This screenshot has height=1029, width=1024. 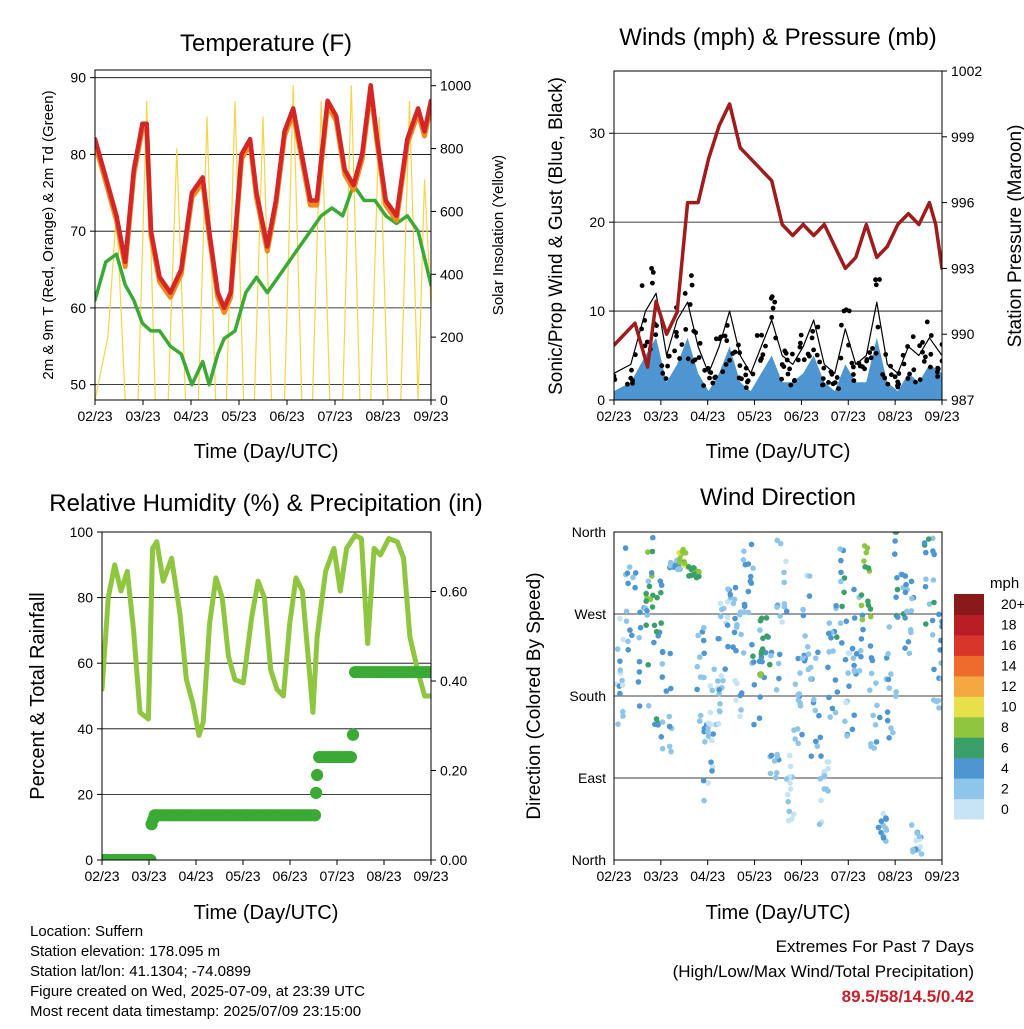 What do you see at coordinates (1005, 727) in the screenshot?
I see `colorbar-label: 8` at bounding box center [1005, 727].